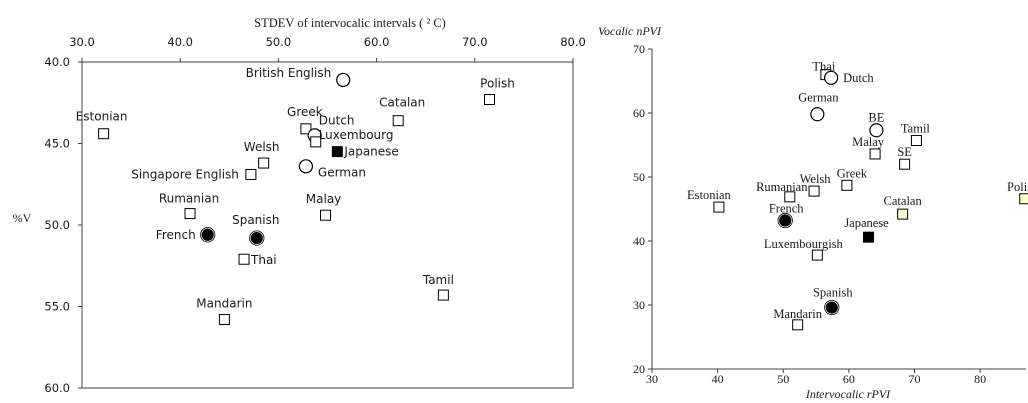 The width and height of the screenshot is (1028, 403). I want to click on right-x-tick-label: 80, so click(980, 379).